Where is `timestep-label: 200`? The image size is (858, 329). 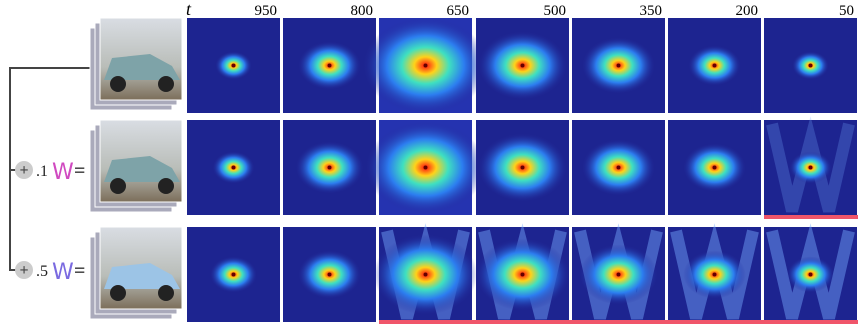 timestep-label: 200 is located at coordinates (747, 11).